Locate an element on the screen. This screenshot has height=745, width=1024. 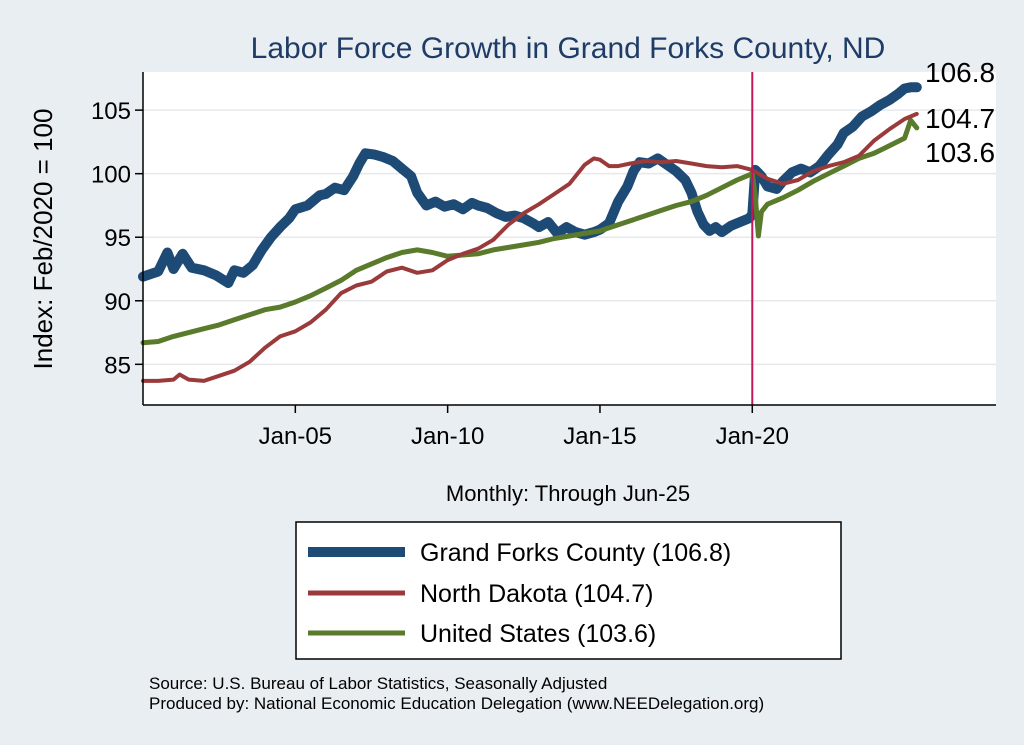
y-tick-label-105: 105 is located at coordinates (111, 111).